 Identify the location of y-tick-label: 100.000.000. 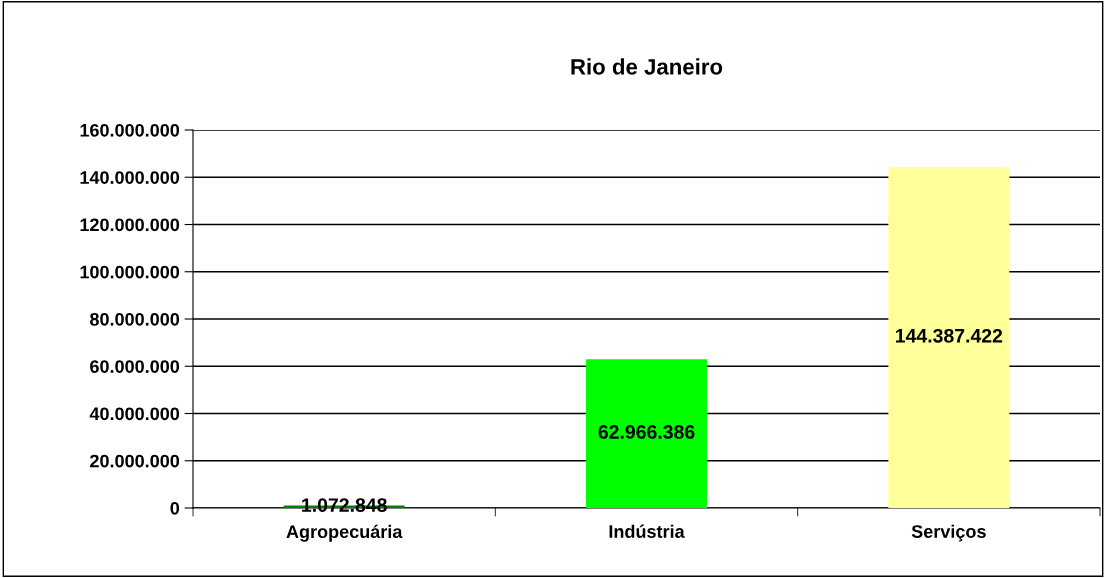
(130, 272).